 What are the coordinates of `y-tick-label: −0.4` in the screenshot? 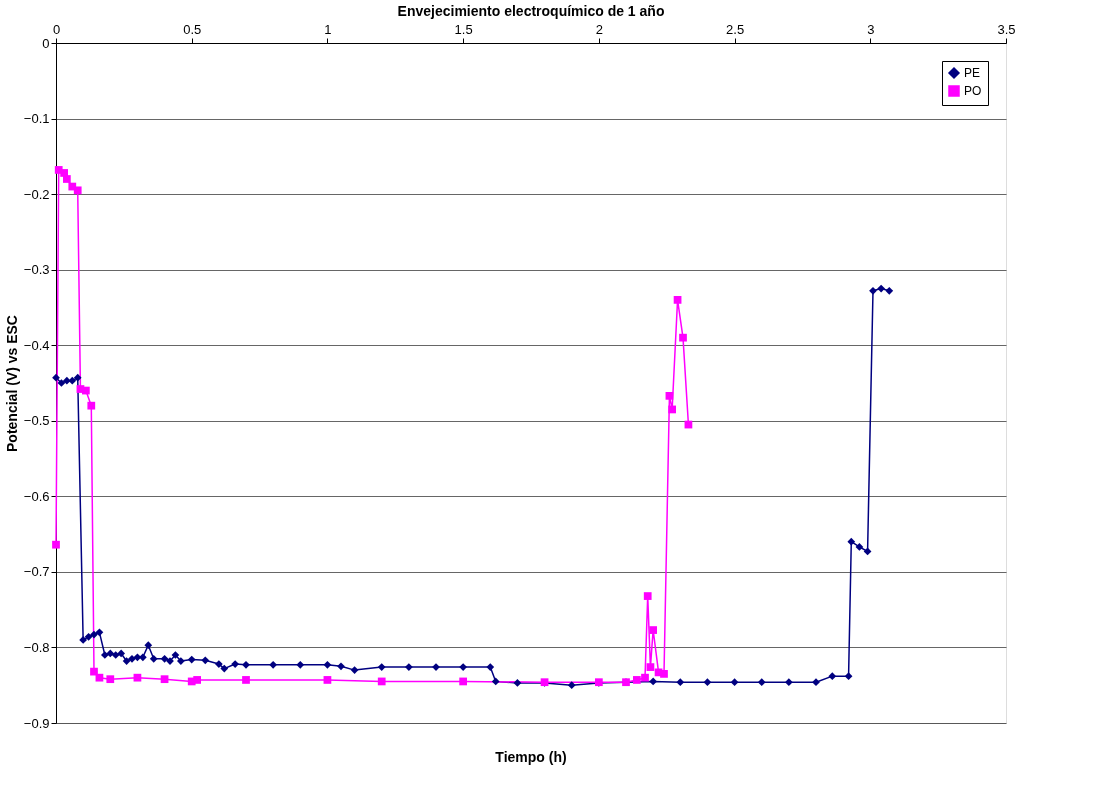 It's located at (36, 345).